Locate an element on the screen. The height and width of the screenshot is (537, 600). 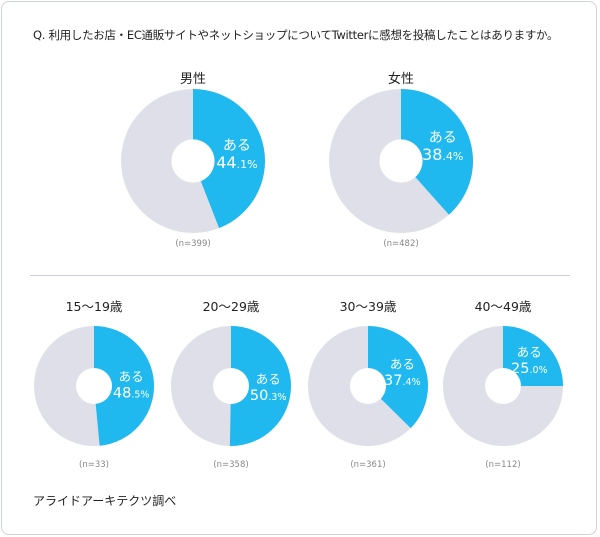
chart-title: 20〜29歳 is located at coordinates (231, 306).